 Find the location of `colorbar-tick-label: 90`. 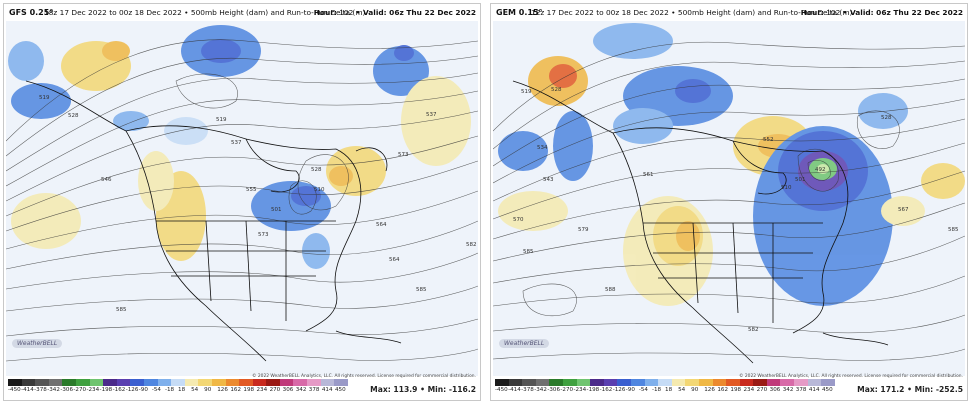

colorbar-tick-label: 90 is located at coordinates (208, 390).